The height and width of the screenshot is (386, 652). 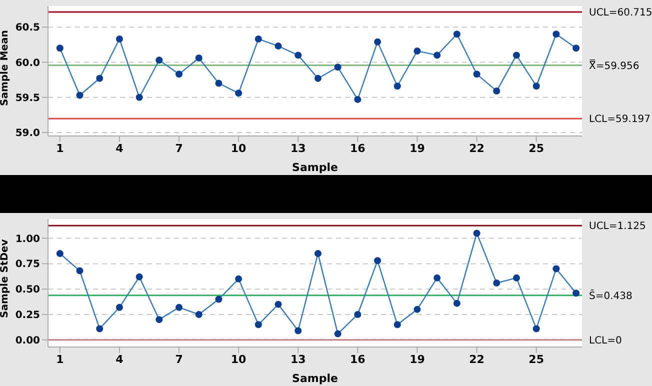 I want to click on ref-line-label: UCL=60.715, so click(x=620, y=13).